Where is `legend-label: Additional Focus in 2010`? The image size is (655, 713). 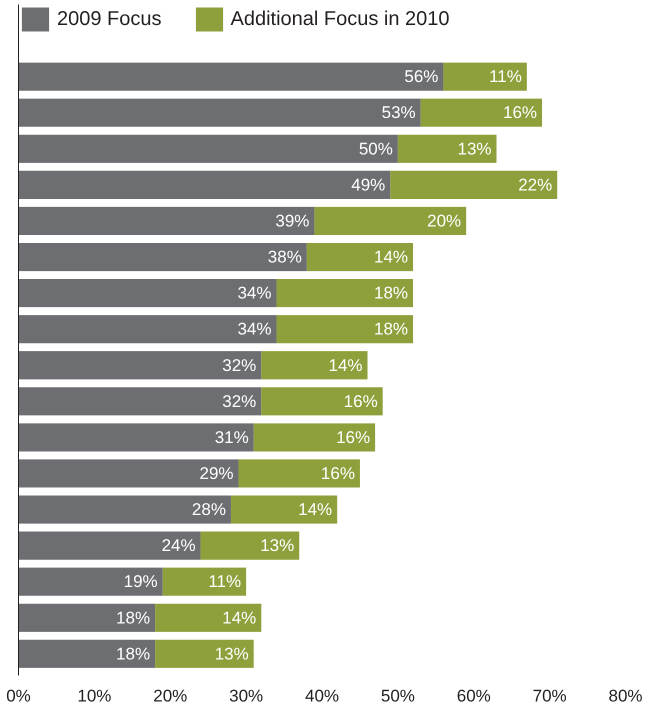 legend-label: Additional Focus in 2010 is located at coordinates (340, 19).